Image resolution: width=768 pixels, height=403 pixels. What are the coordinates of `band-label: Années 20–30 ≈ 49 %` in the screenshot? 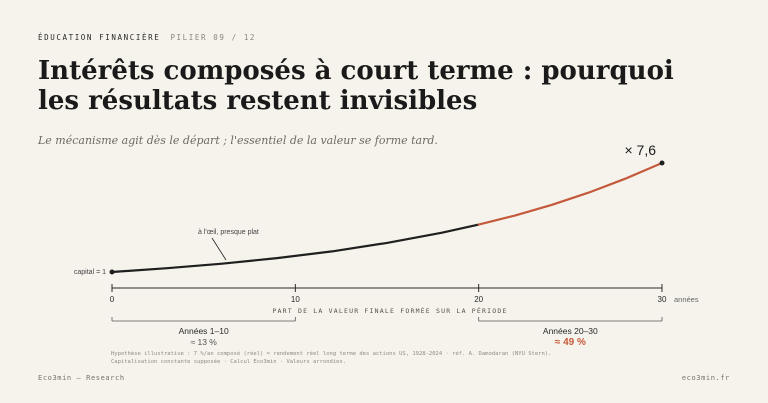 It's located at (570, 337).